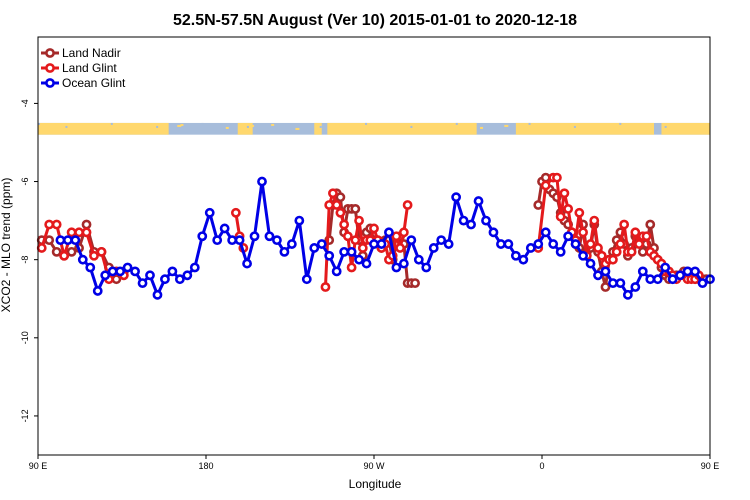  Describe the element at coordinates (245, 128) in the screenshot. I see `map-strip-land` at that location.